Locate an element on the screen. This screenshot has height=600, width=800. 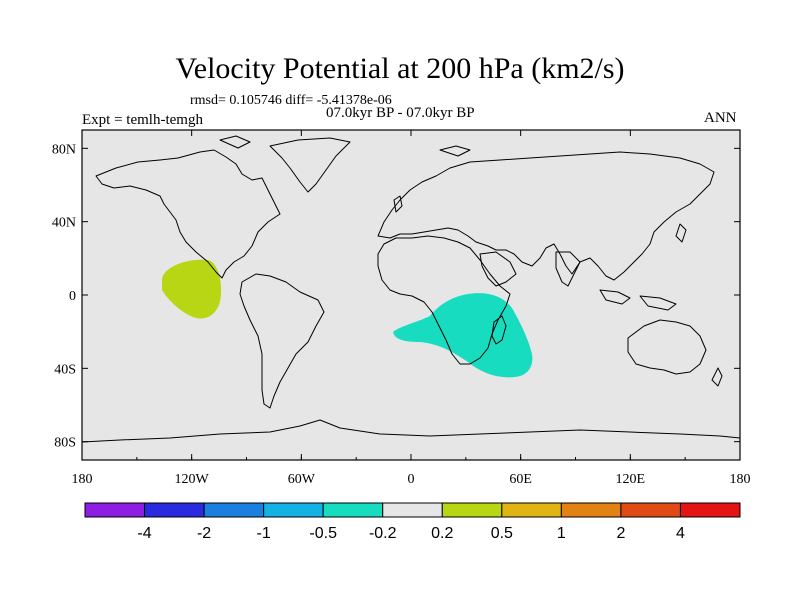
lon-tick-label: 60W is located at coordinates (302, 479).